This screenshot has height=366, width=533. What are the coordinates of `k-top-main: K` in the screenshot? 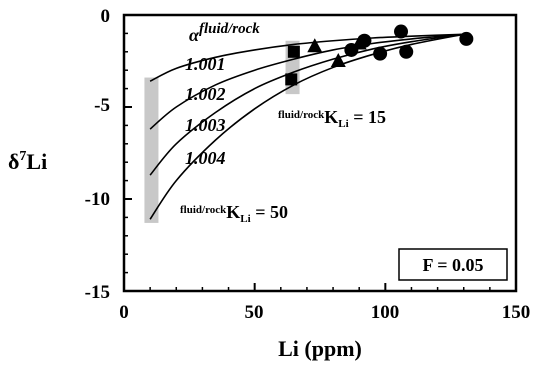 It's located at (331, 117).